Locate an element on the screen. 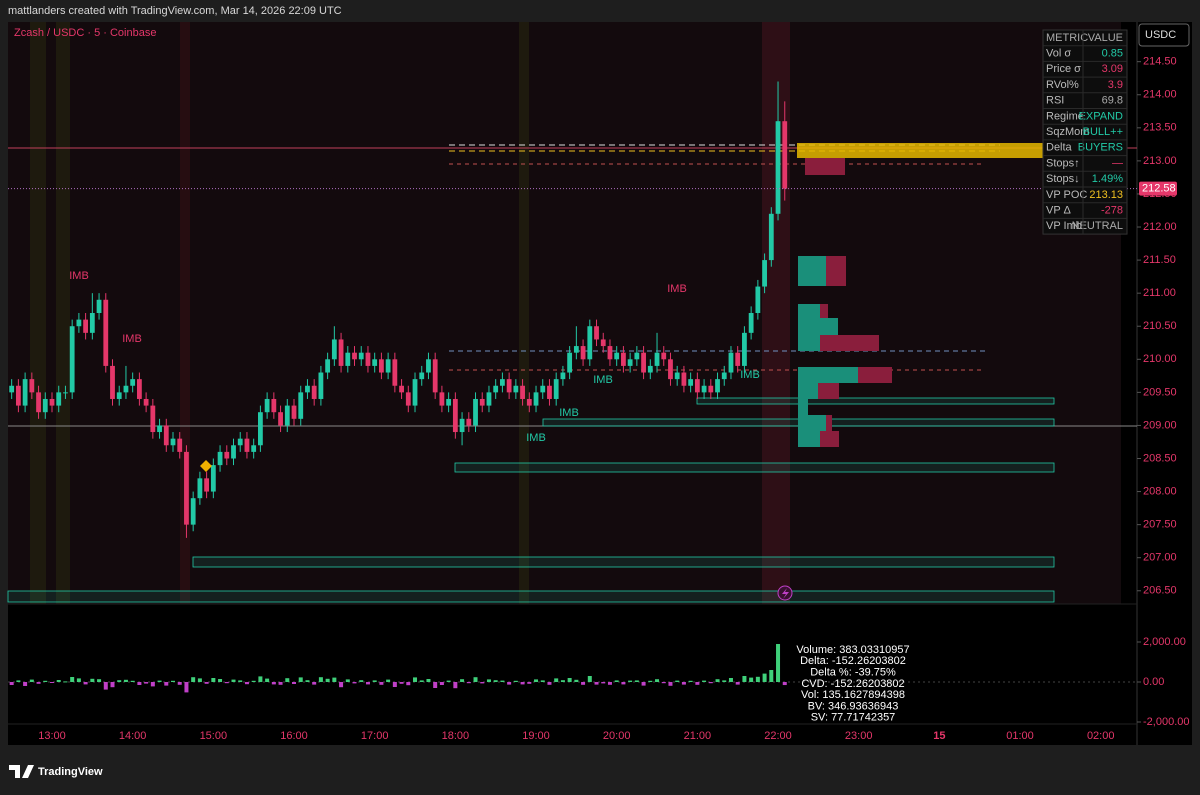  currency-button is located at coordinates (1164, 35).